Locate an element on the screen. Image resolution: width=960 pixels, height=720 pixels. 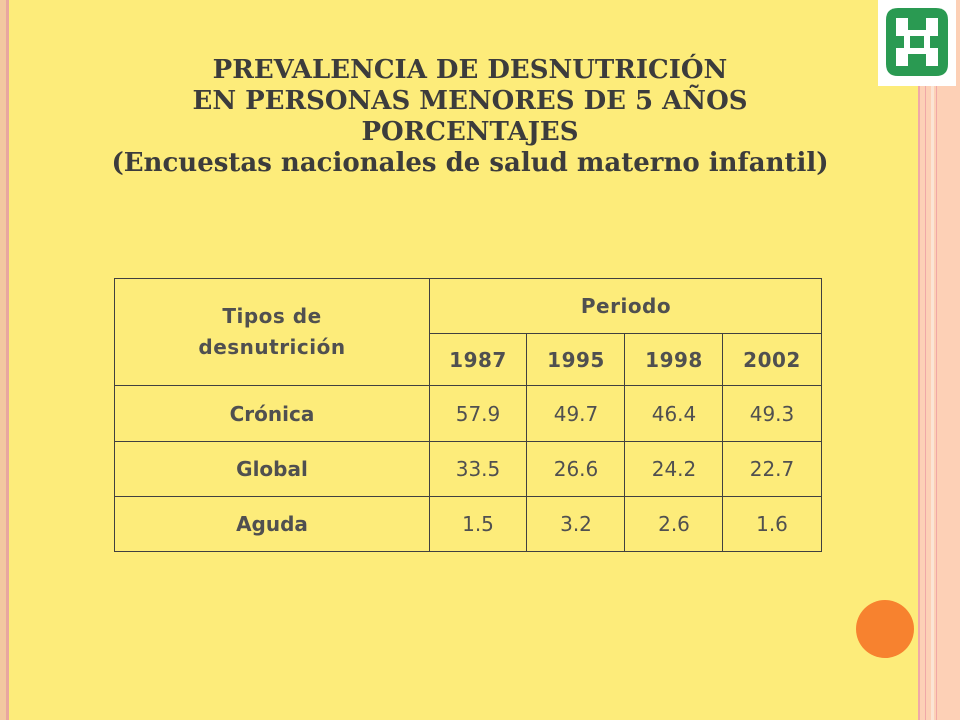
title-line-1: PREVALENCIA DE DESNUTRICIÓN is located at coordinates (470, 70).